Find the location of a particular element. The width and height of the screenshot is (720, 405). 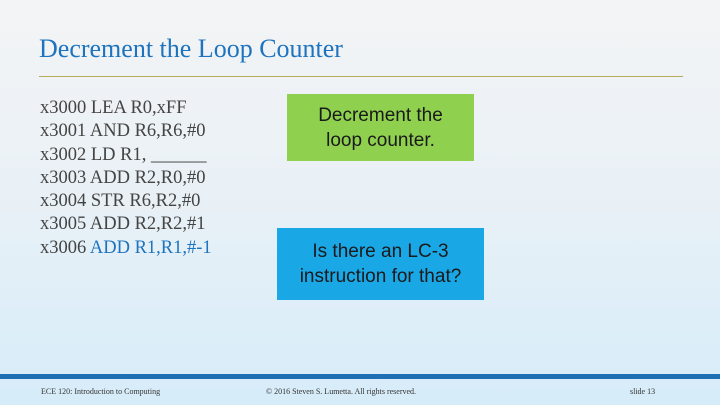

code-address: x3005 is located at coordinates (63, 224).